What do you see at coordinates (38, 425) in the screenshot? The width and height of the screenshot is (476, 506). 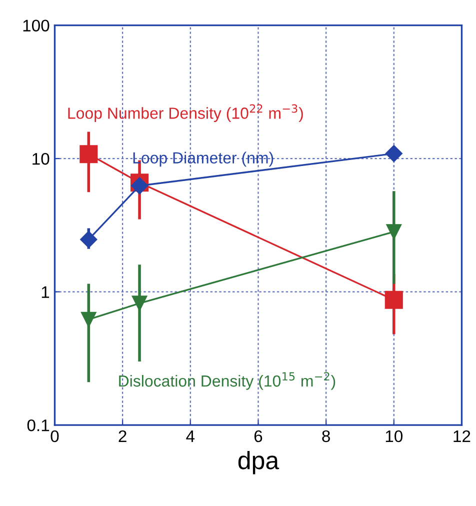 I see `y-tick-label: 0.1` at bounding box center [38, 425].